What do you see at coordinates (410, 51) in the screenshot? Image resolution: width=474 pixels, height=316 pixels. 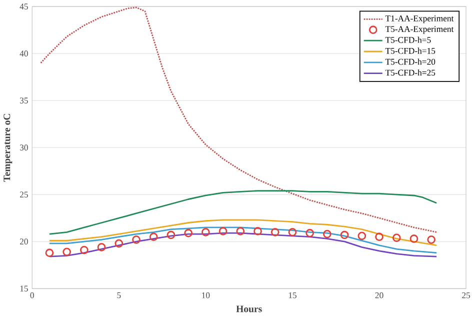 I see `legend-label: T5-CFD-h=15` at bounding box center [410, 51].